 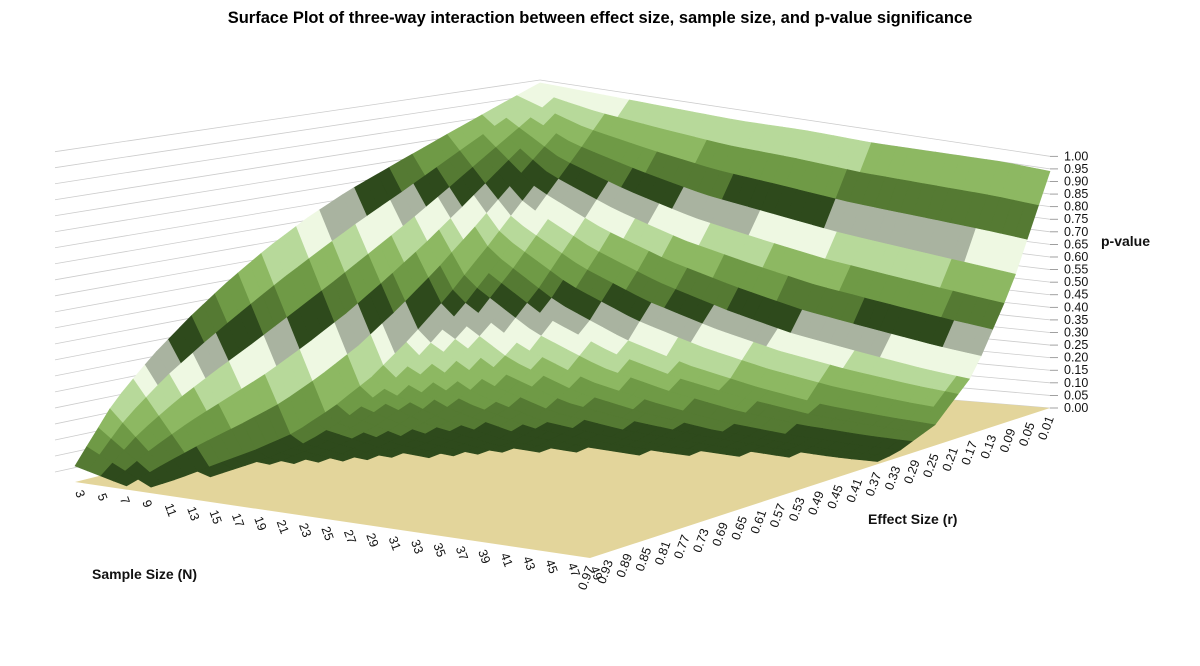 I want to click on z-tick-label: 0.40, so click(x=1076, y=307).